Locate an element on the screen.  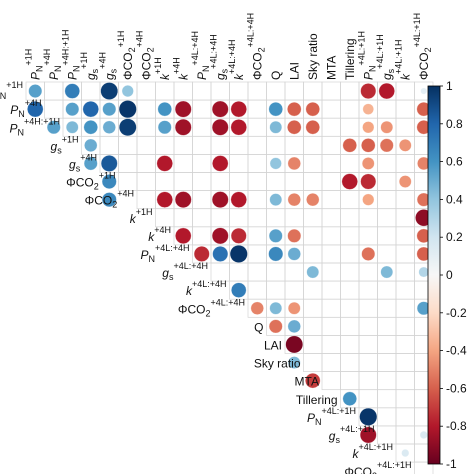
column-label: gs+4L:+1H is located at coordinates (385, 57).